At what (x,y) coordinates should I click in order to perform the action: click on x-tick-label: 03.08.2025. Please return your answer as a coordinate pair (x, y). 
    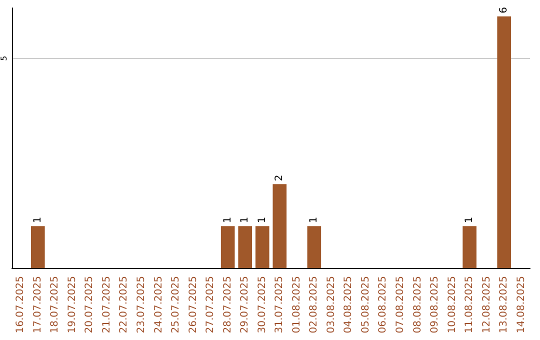
    Looking at the image, I should click on (331, 305).